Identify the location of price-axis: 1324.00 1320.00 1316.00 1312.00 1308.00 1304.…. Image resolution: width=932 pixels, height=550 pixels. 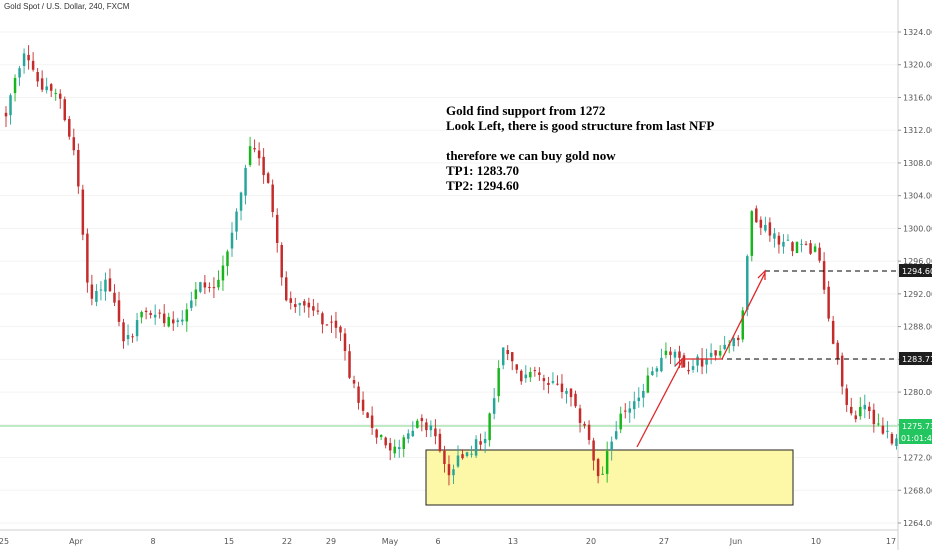
(915, 278).